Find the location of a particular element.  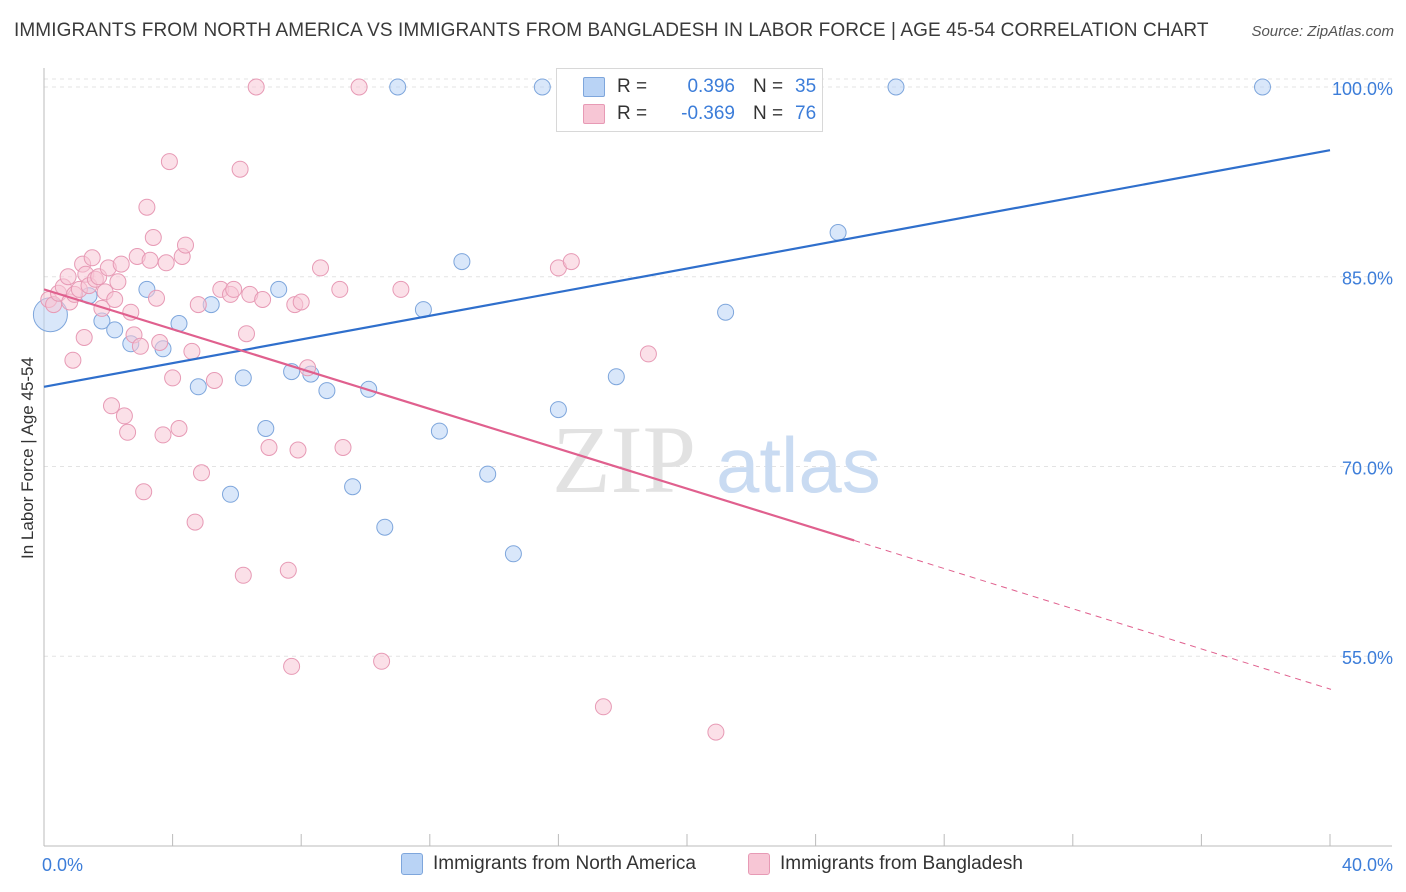

watermark: ZIP atlas is located at coordinates (716, 459).